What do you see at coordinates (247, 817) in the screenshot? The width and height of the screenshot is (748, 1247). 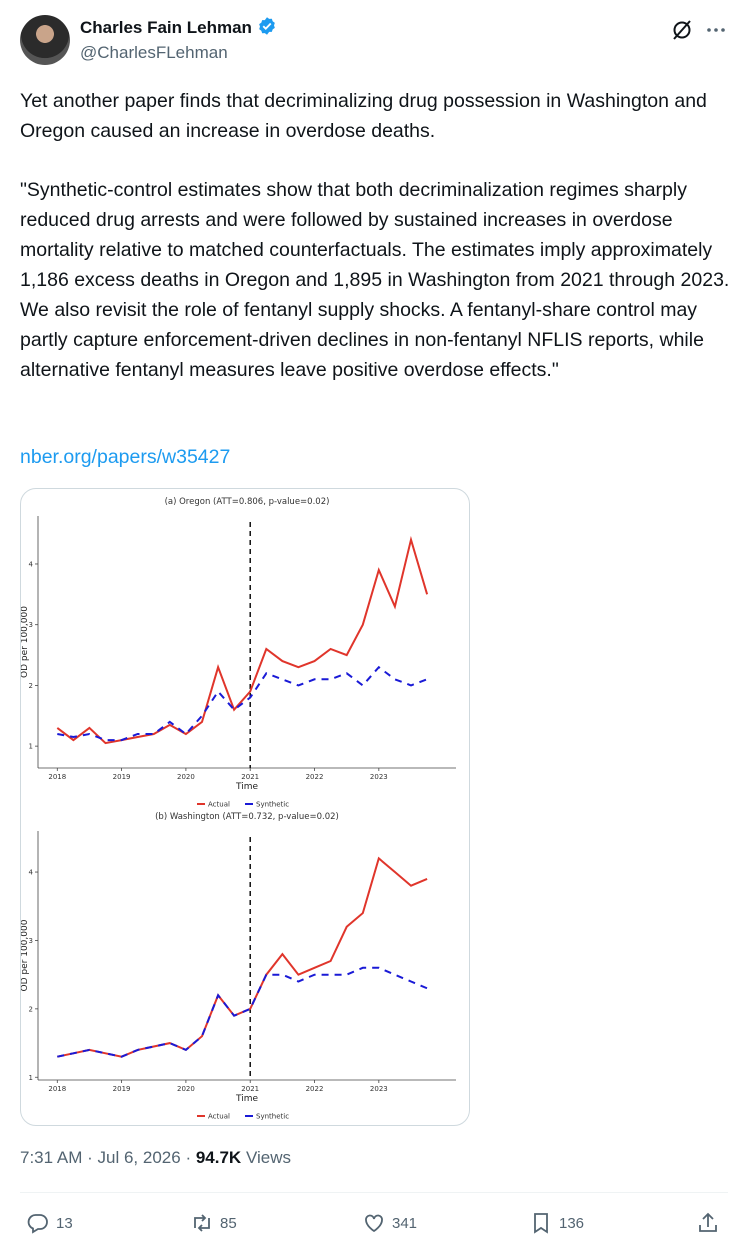 I see `chart-title: (b) Washington (ATT=0.732, p-value=0.02)` at bounding box center [247, 817].